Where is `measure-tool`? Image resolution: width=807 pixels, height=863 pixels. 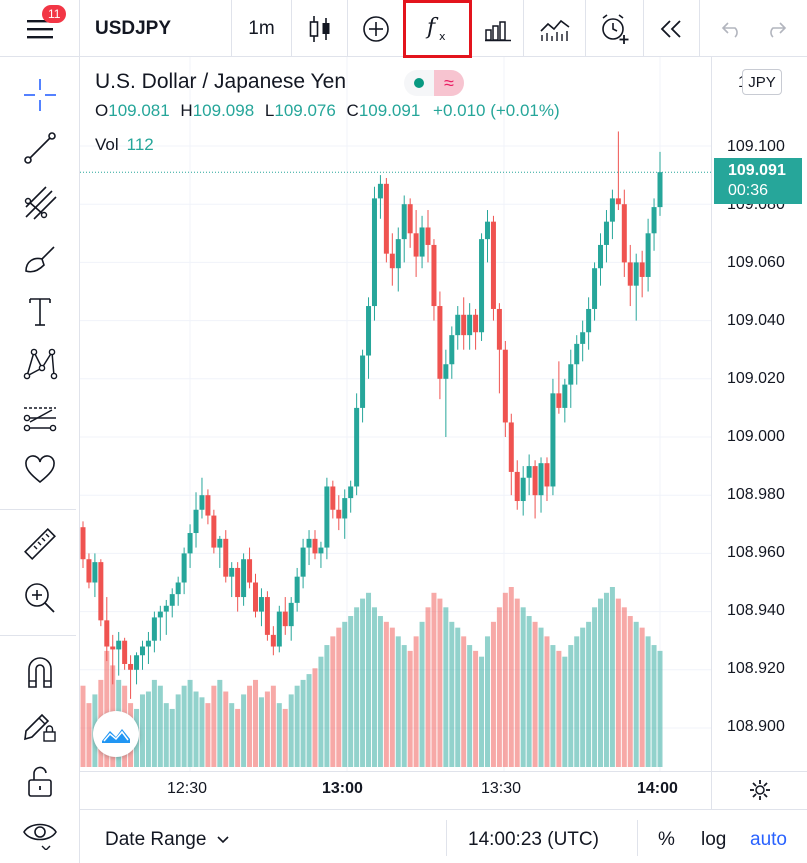 measure-tool is located at coordinates (40, 544).